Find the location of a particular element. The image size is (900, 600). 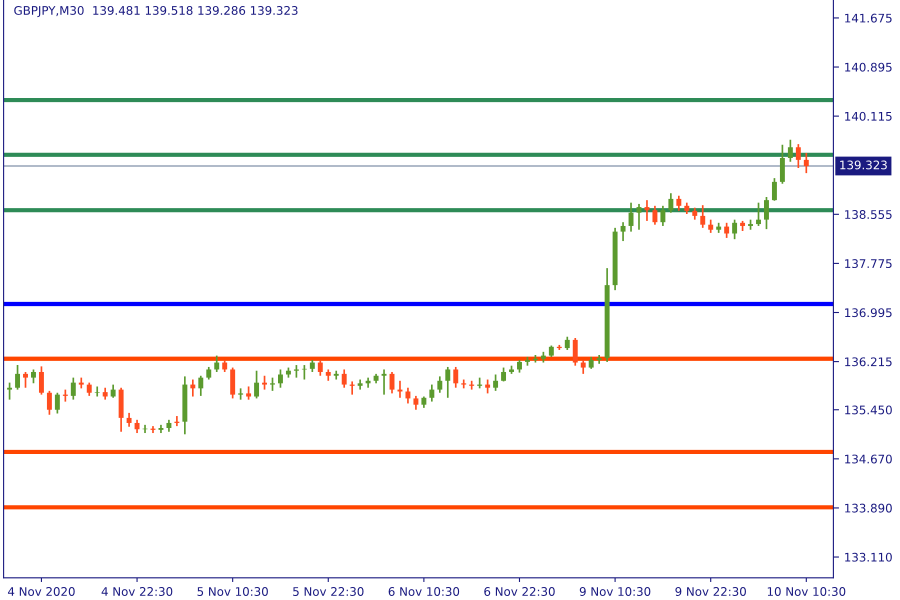

x-tick-label: 4 Nov 2020 is located at coordinates (41, 591).